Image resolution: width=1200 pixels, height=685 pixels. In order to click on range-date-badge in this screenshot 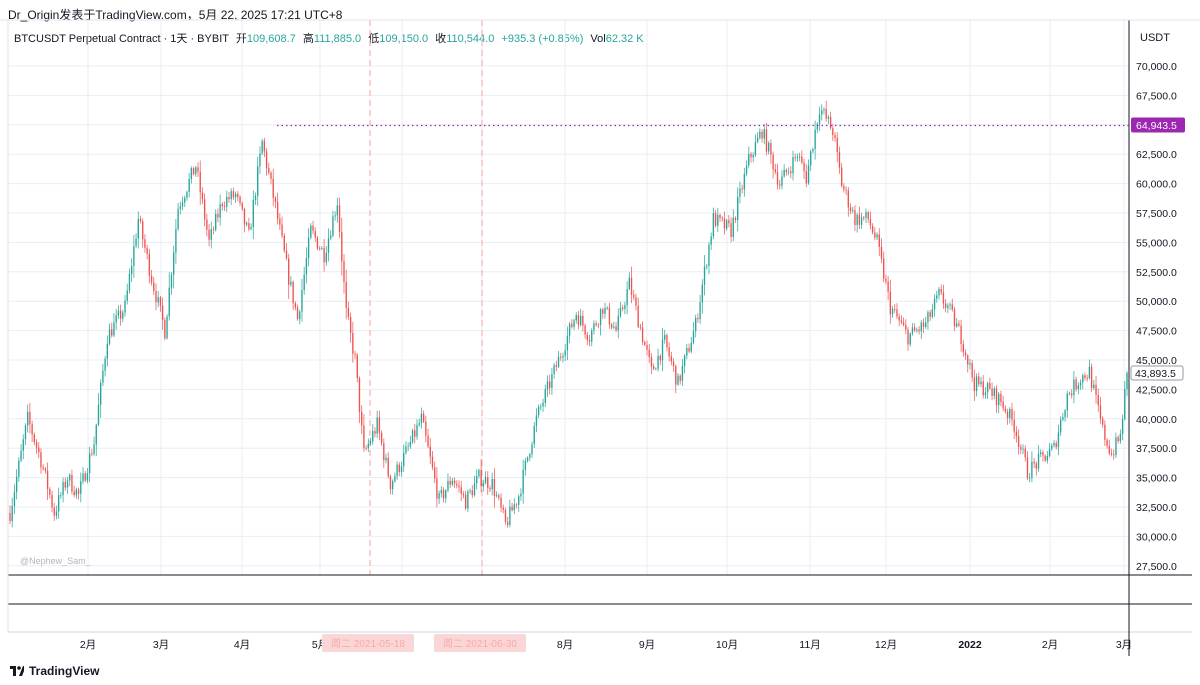, I will do `click(480, 643)`.